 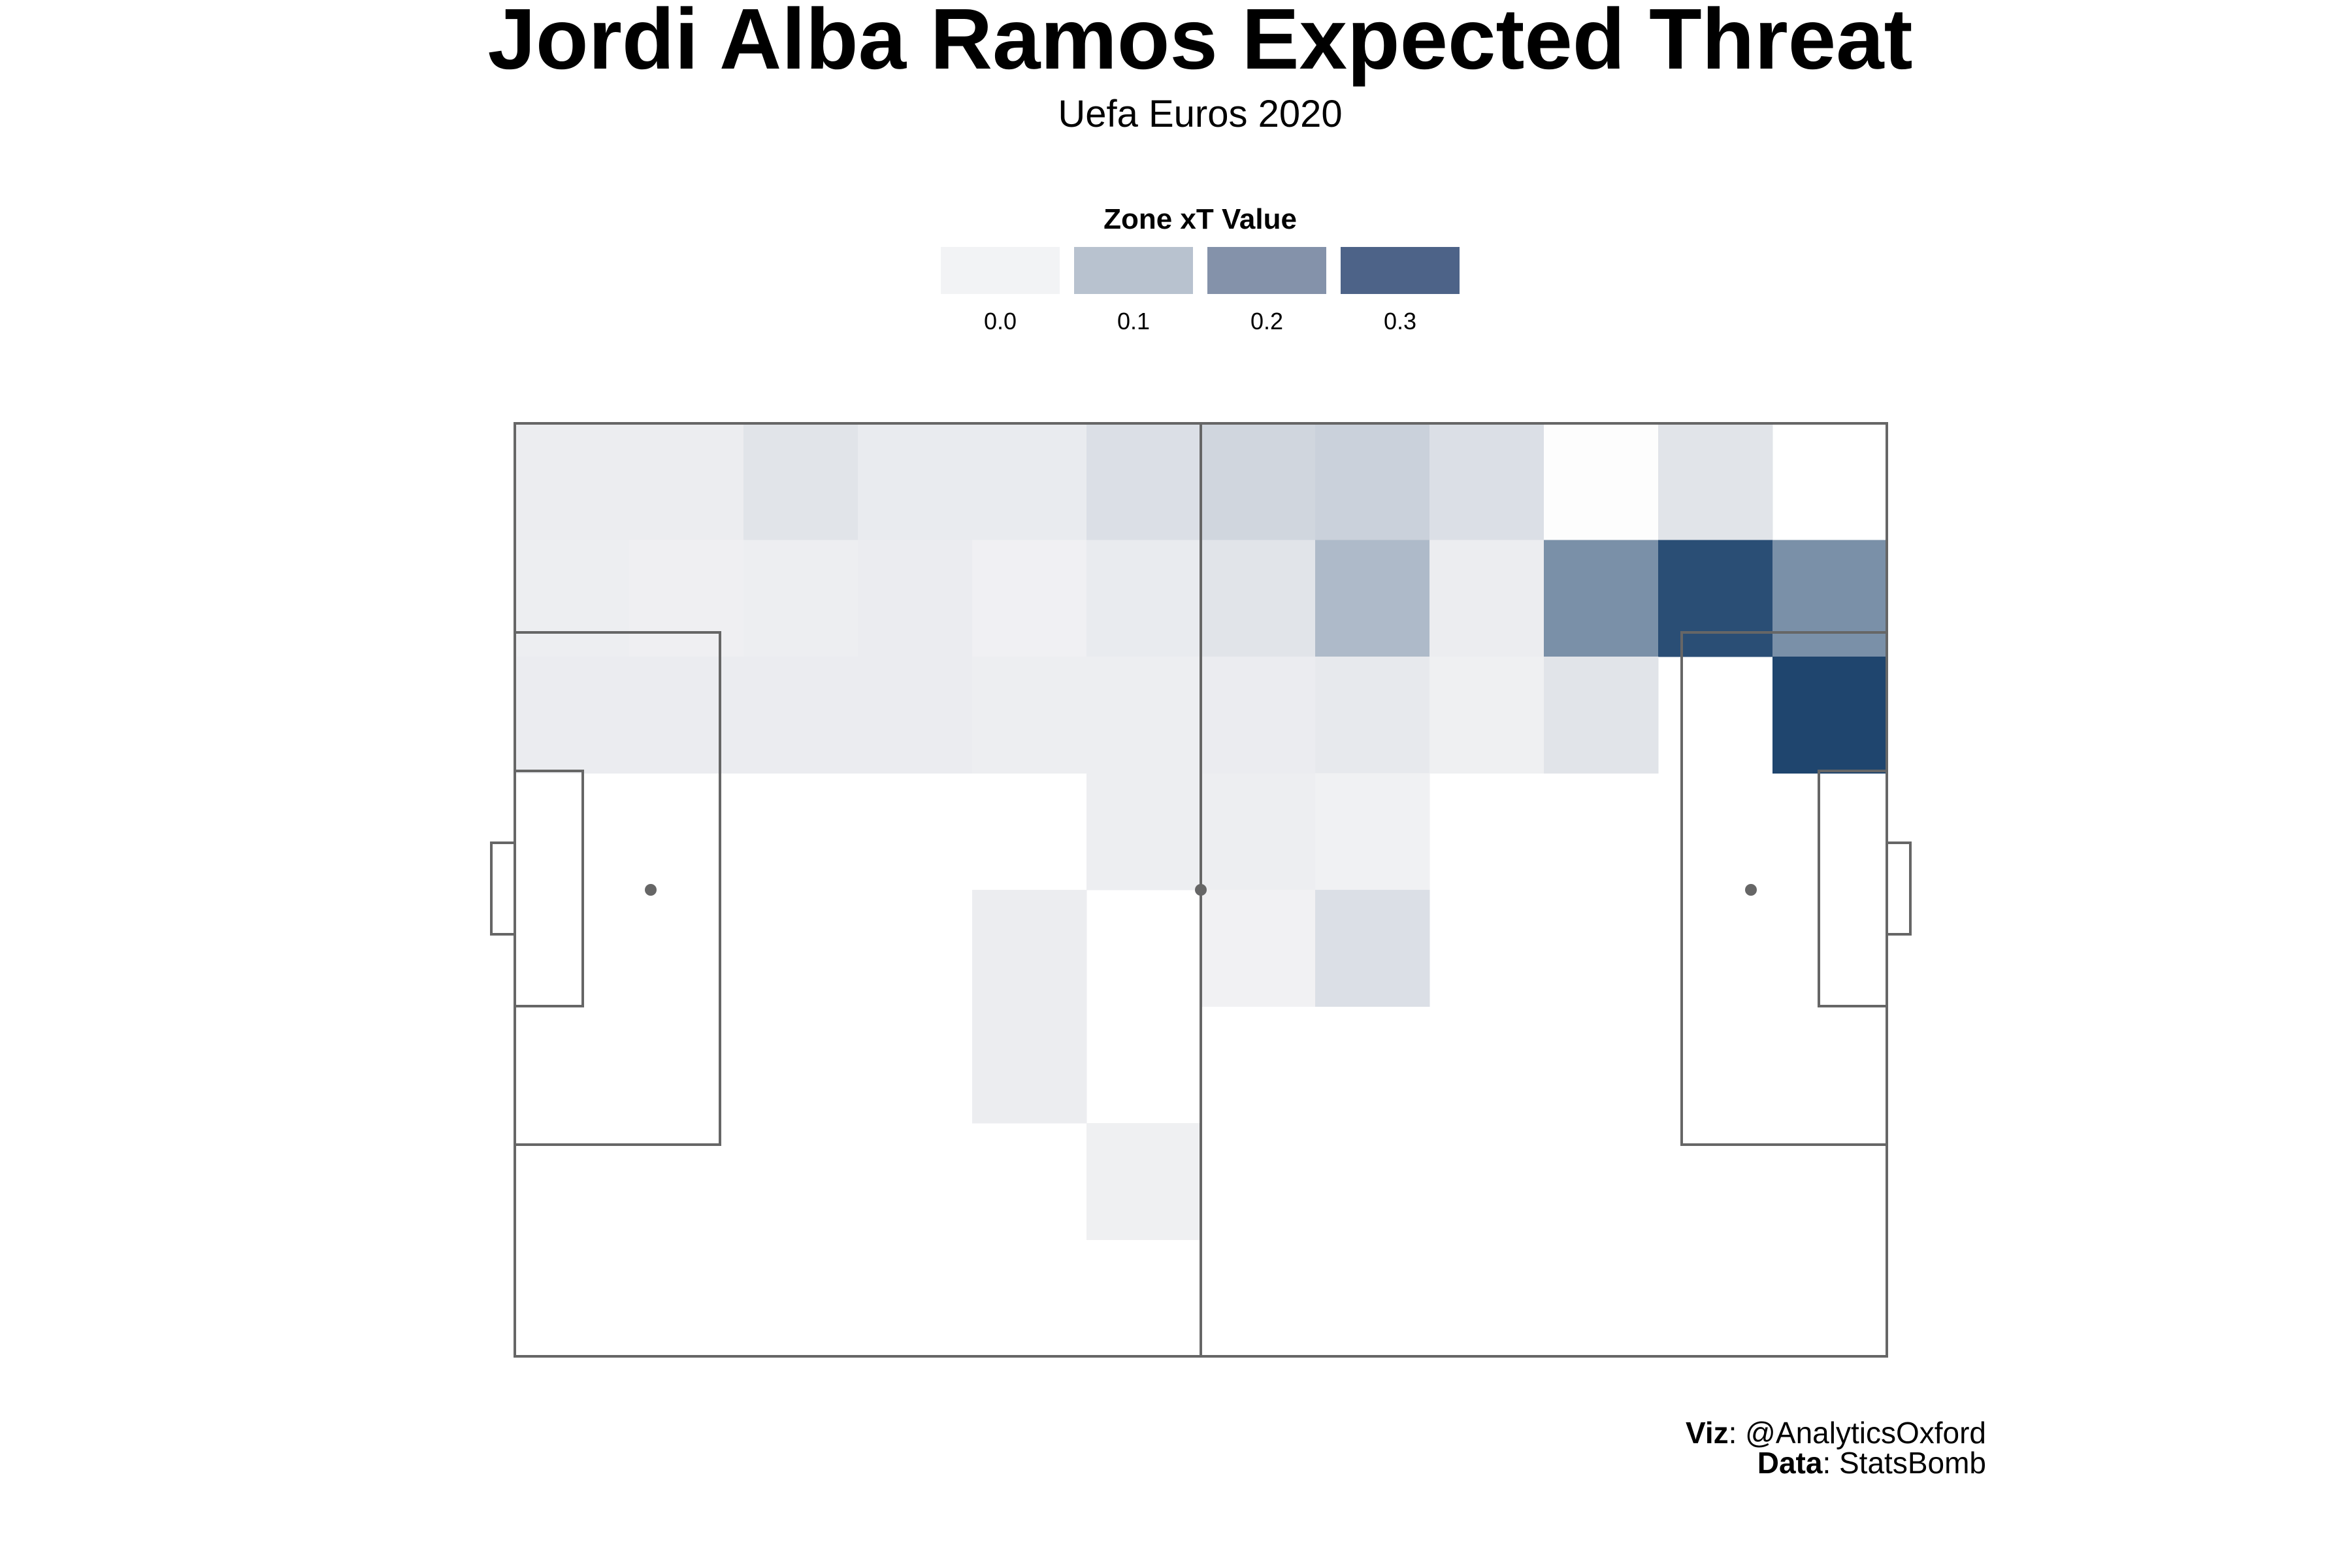 I want to click on caption-data-key: Data, so click(x=1790, y=1463).